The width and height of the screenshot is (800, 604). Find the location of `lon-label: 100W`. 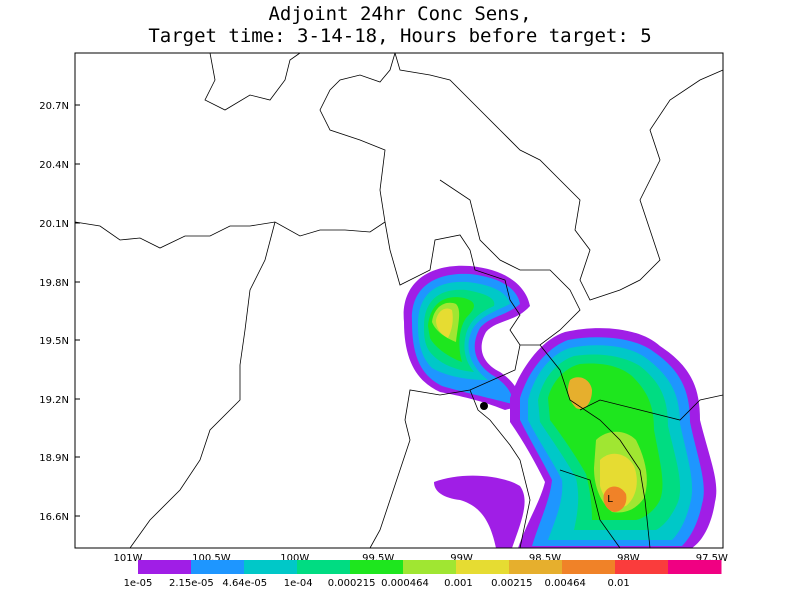

lon-label: 100W is located at coordinates (294, 558).